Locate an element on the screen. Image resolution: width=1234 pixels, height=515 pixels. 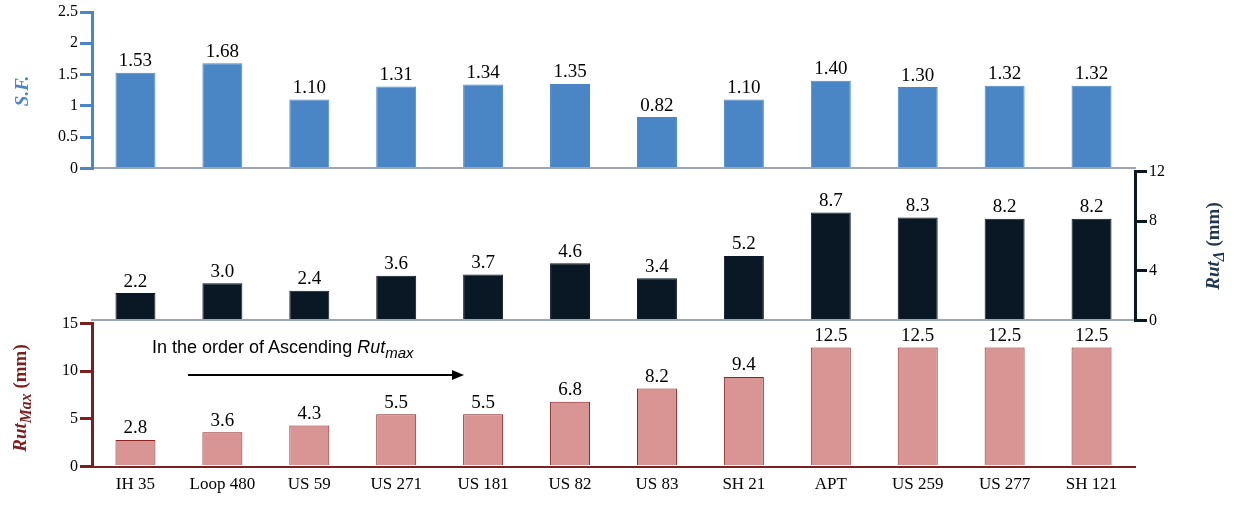
data-label: 1.35 is located at coordinates (570, 71).